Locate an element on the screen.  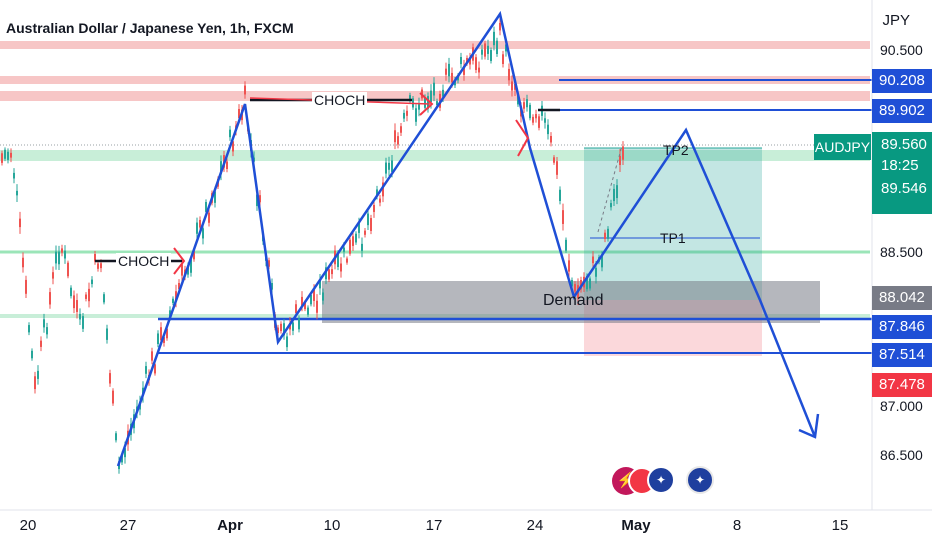
symbol-price-tag: 89.560 18:25 89.546 is located at coordinates (902, 173).